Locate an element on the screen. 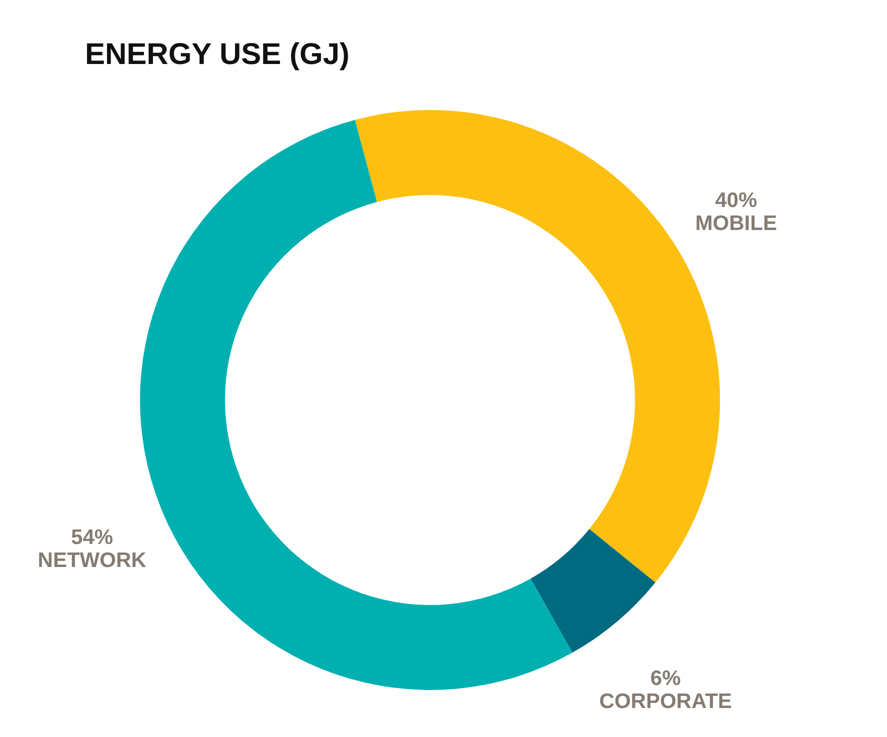 The width and height of the screenshot is (887, 737). data-label: 6% is located at coordinates (666, 678).